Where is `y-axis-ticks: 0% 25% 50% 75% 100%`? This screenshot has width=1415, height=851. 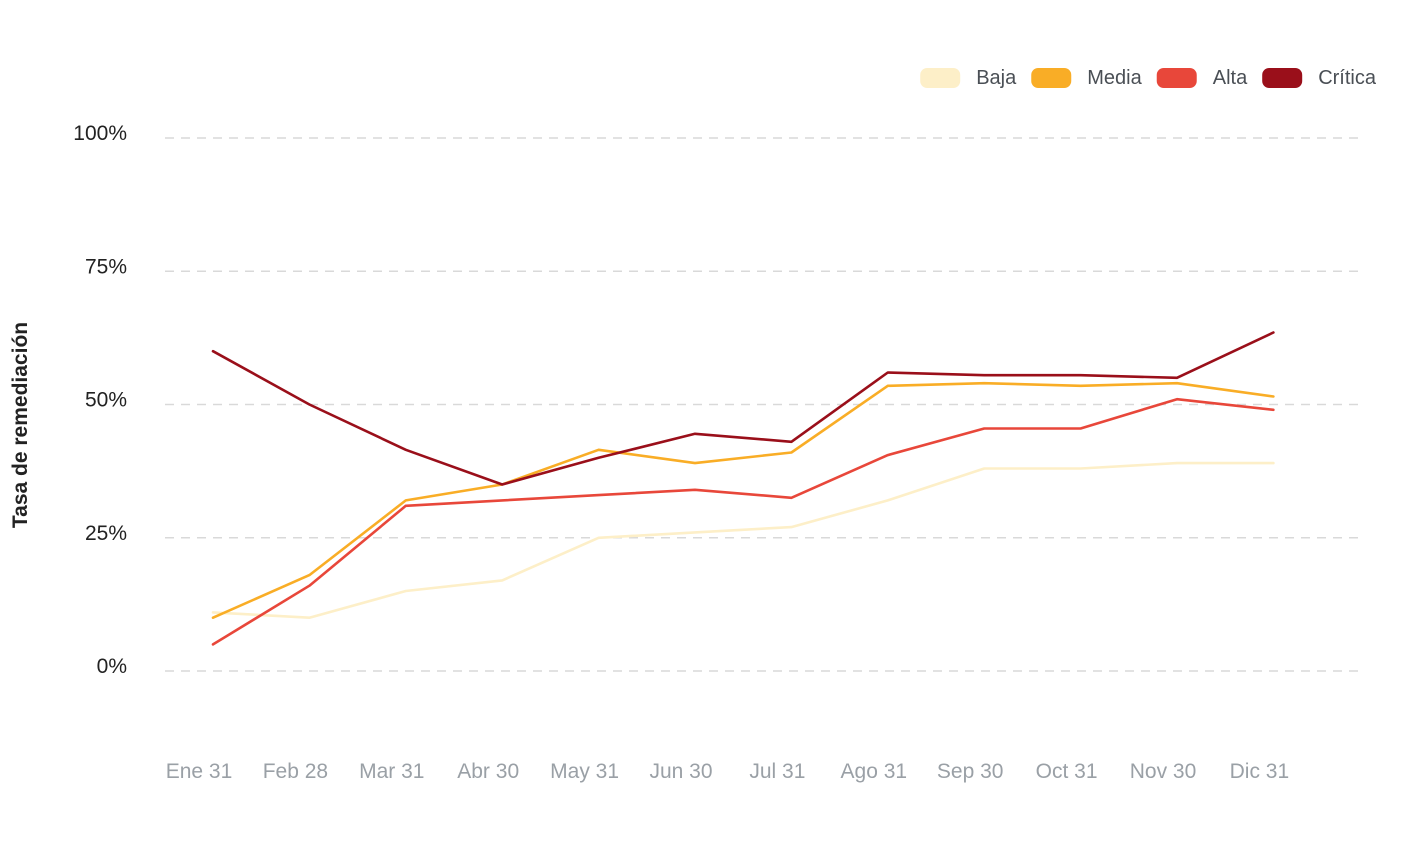 y-axis-ticks: 0% 25% 50% 75% 100% is located at coordinates (100, 400).